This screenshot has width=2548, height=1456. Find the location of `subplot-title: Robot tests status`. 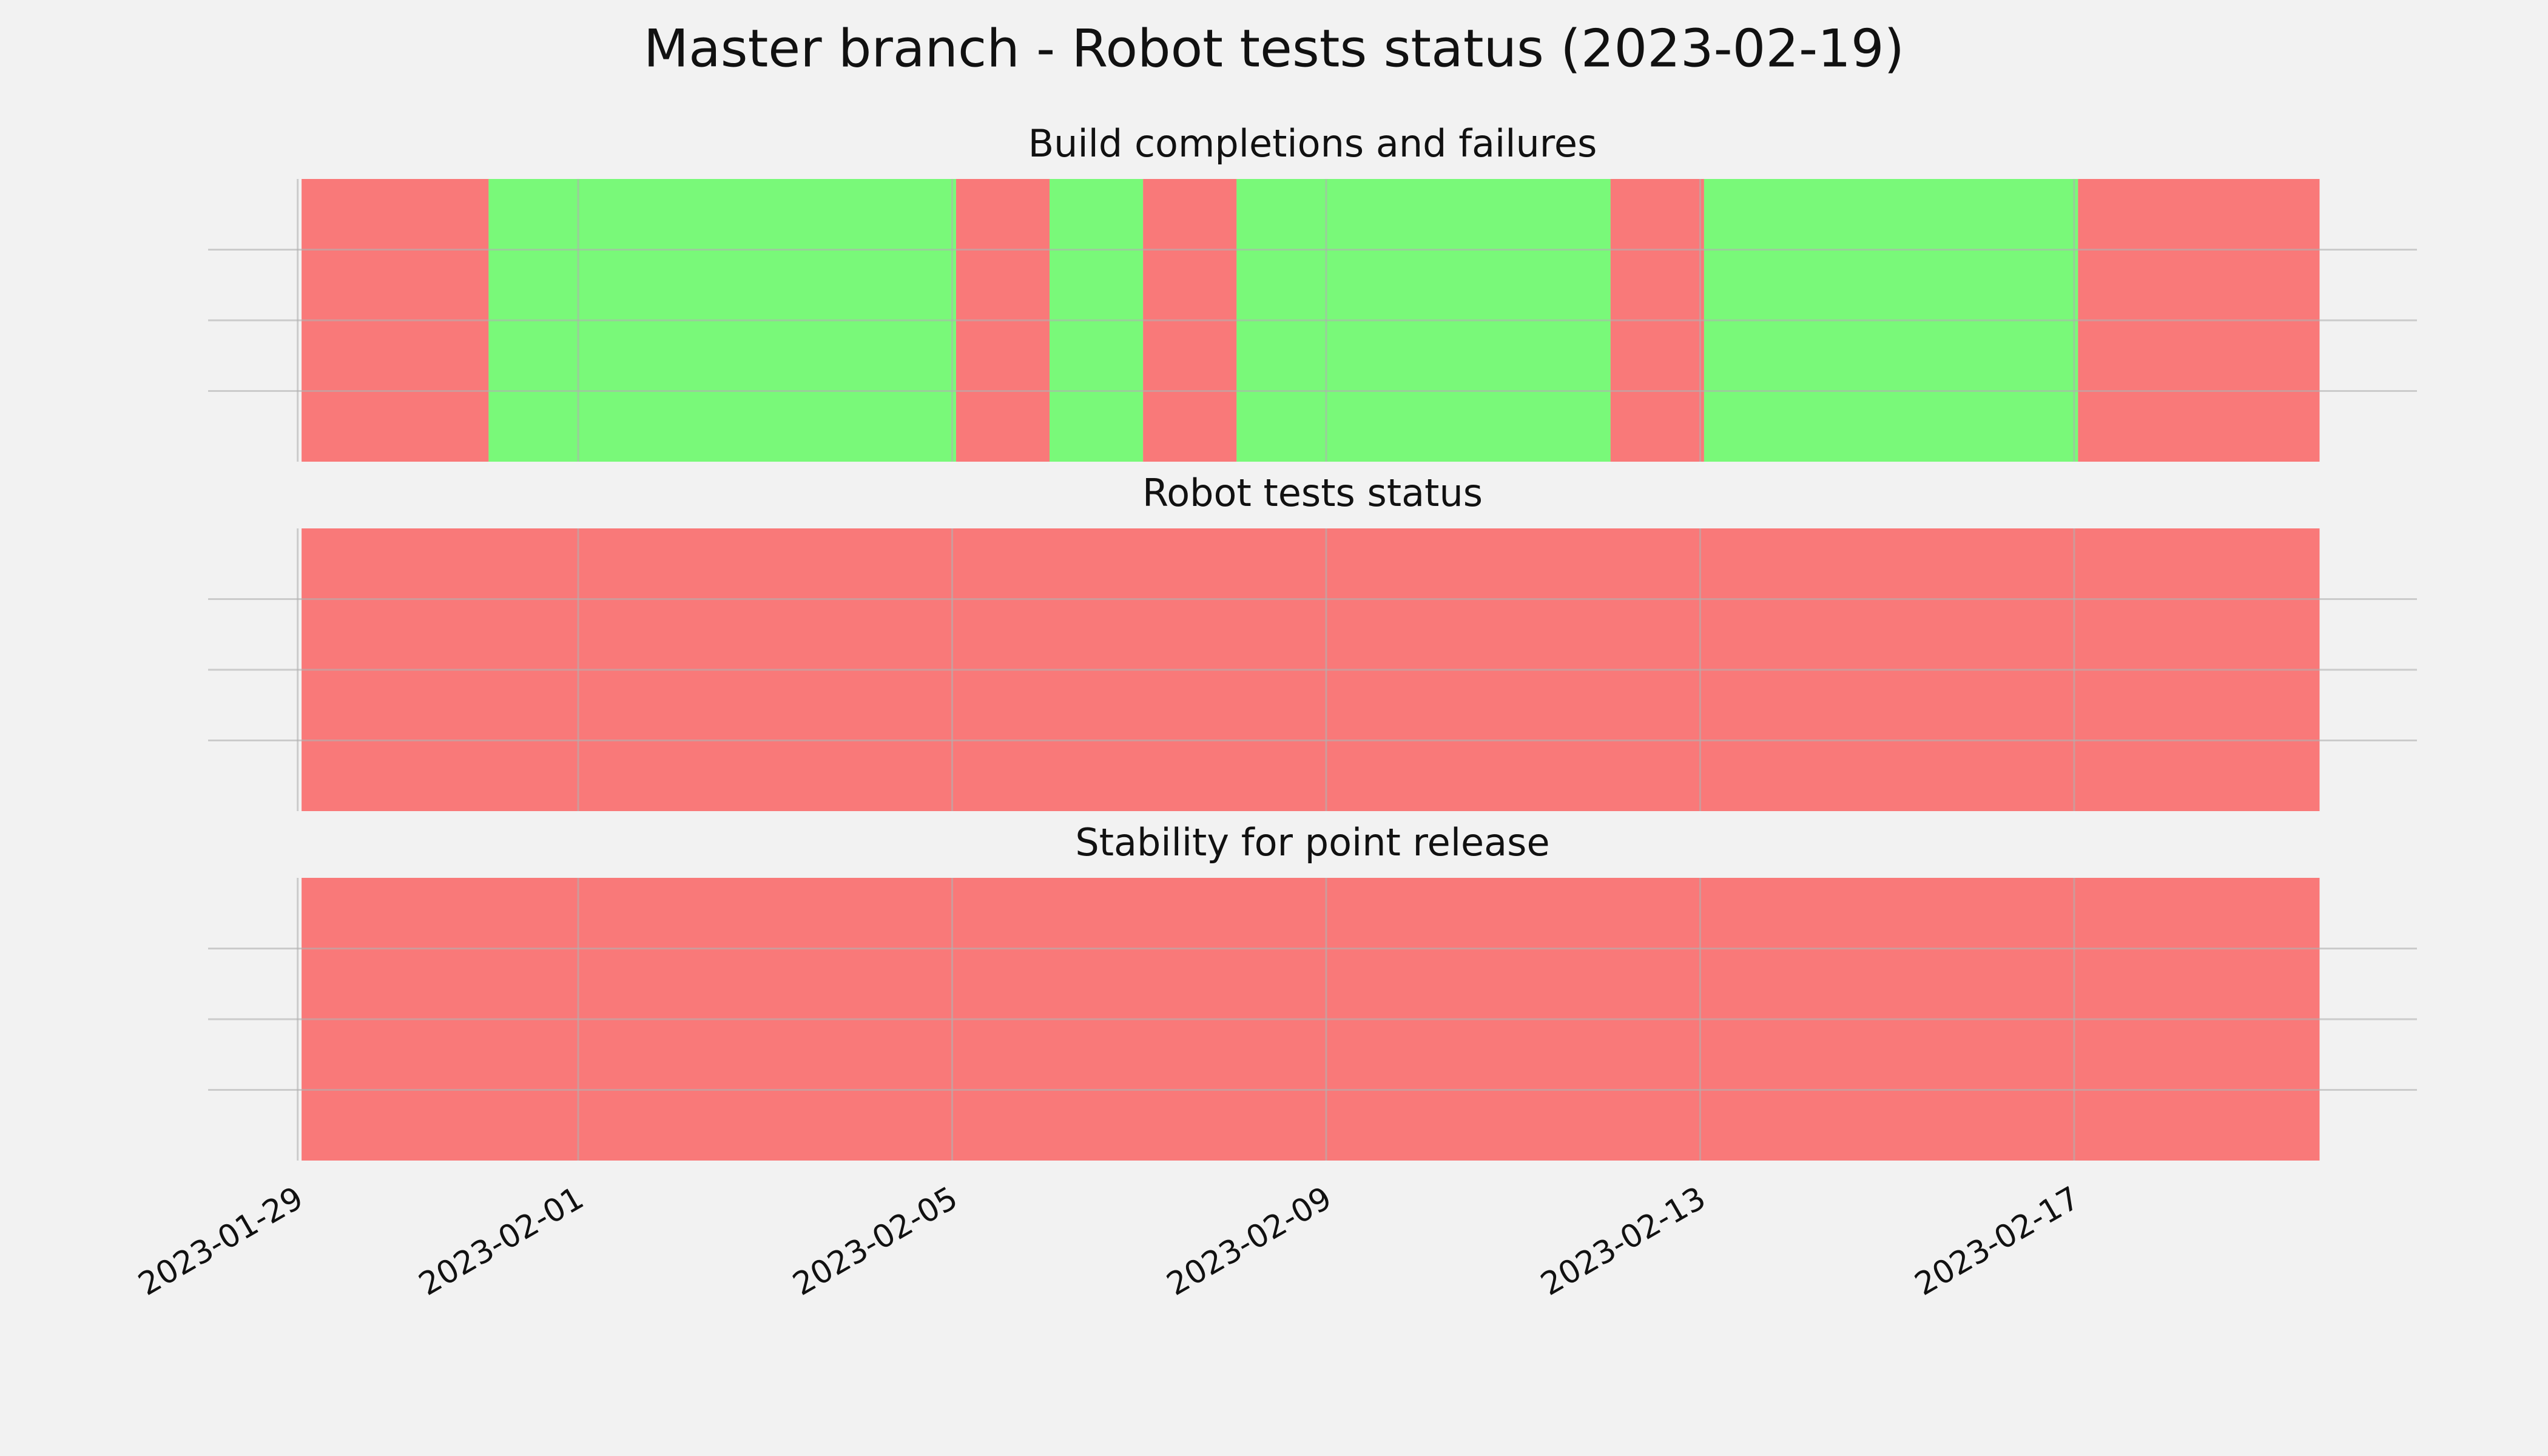

subplot-title: Robot tests status is located at coordinates (1312, 493).